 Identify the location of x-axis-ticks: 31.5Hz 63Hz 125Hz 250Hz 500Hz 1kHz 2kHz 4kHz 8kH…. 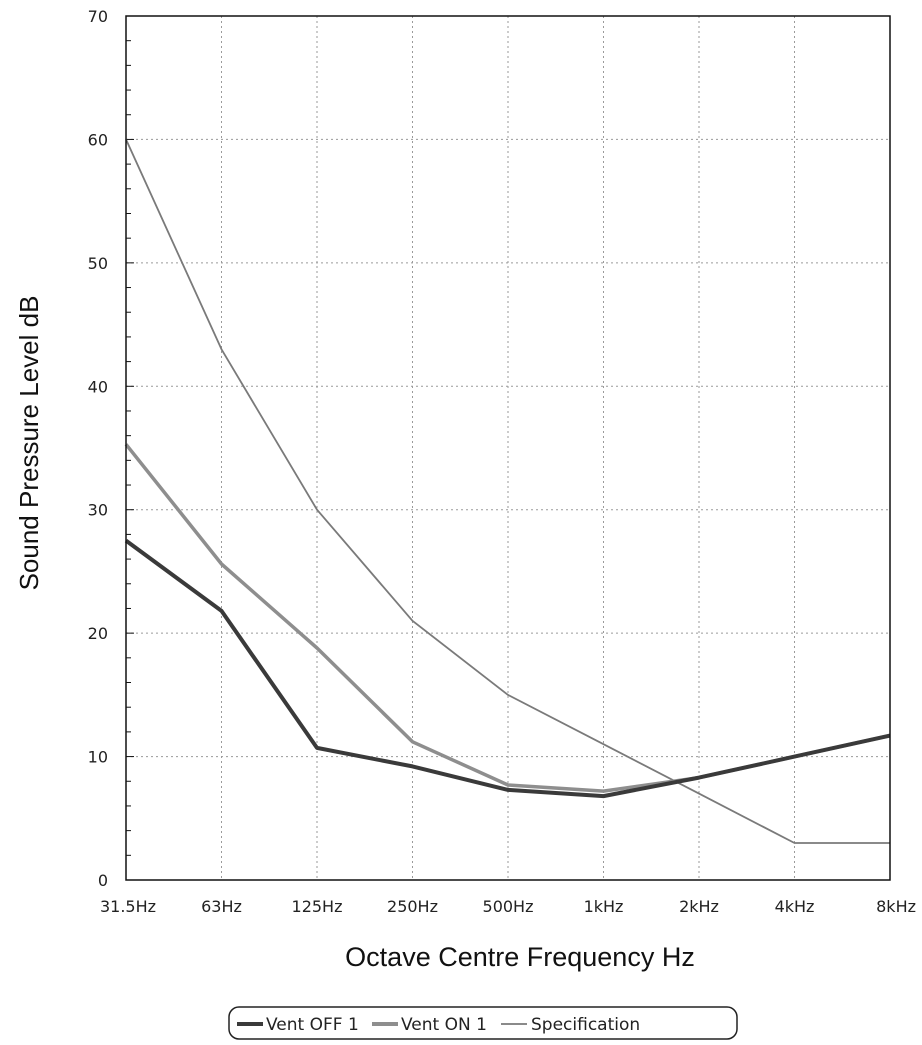
(508, 906).